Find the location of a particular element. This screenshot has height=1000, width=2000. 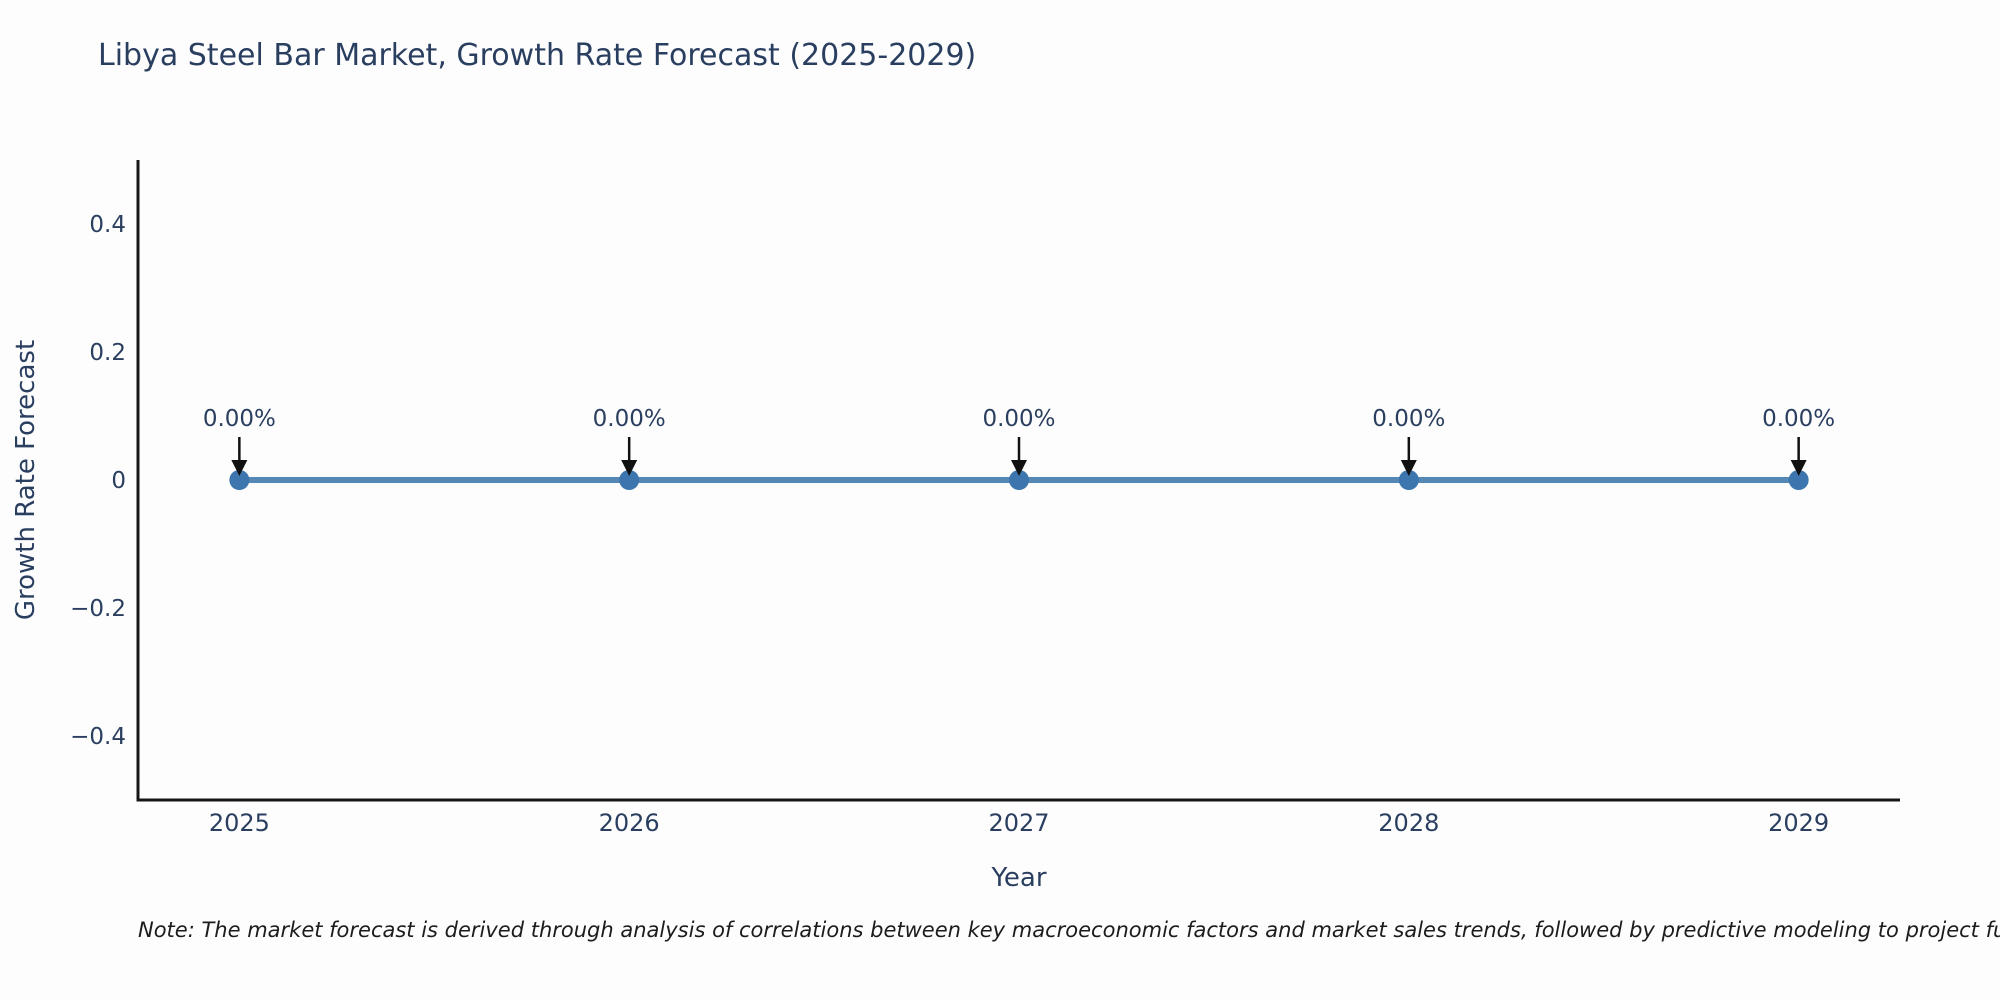

x-tick-label: 2026 is located at coordinates (629, 823).